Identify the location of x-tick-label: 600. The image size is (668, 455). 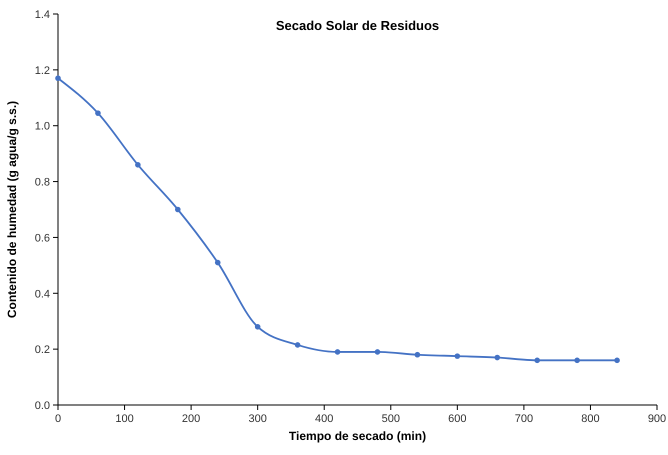
(457, 419).